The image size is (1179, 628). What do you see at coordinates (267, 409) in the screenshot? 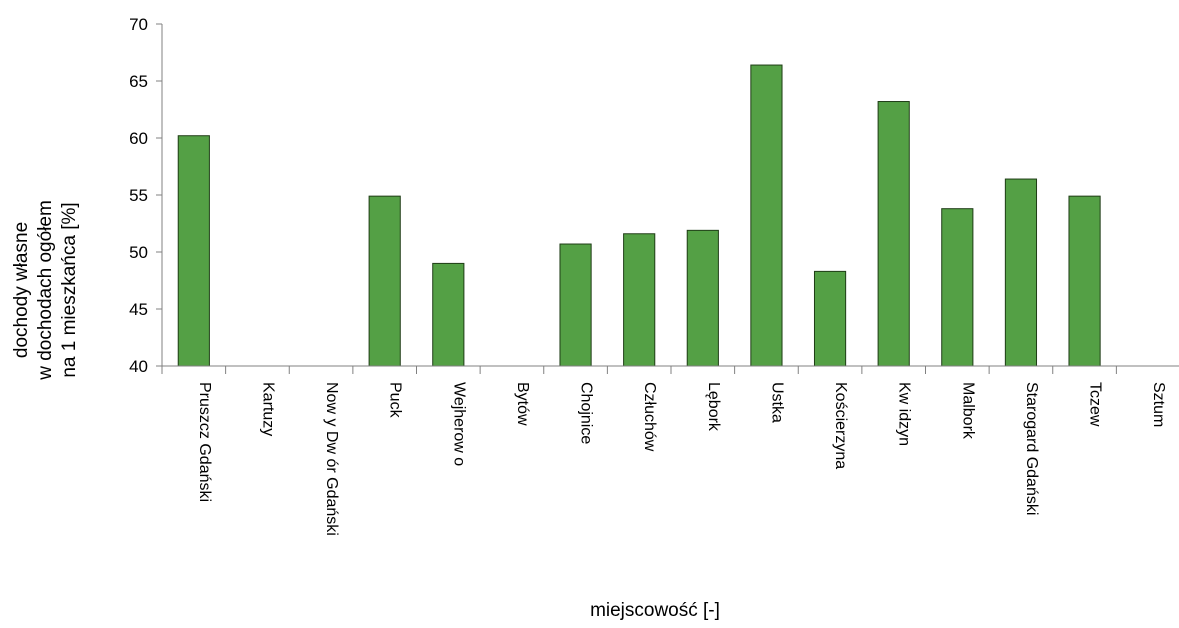
I see `x-category-label: Kartuzy` at bounding box center [267, 409].